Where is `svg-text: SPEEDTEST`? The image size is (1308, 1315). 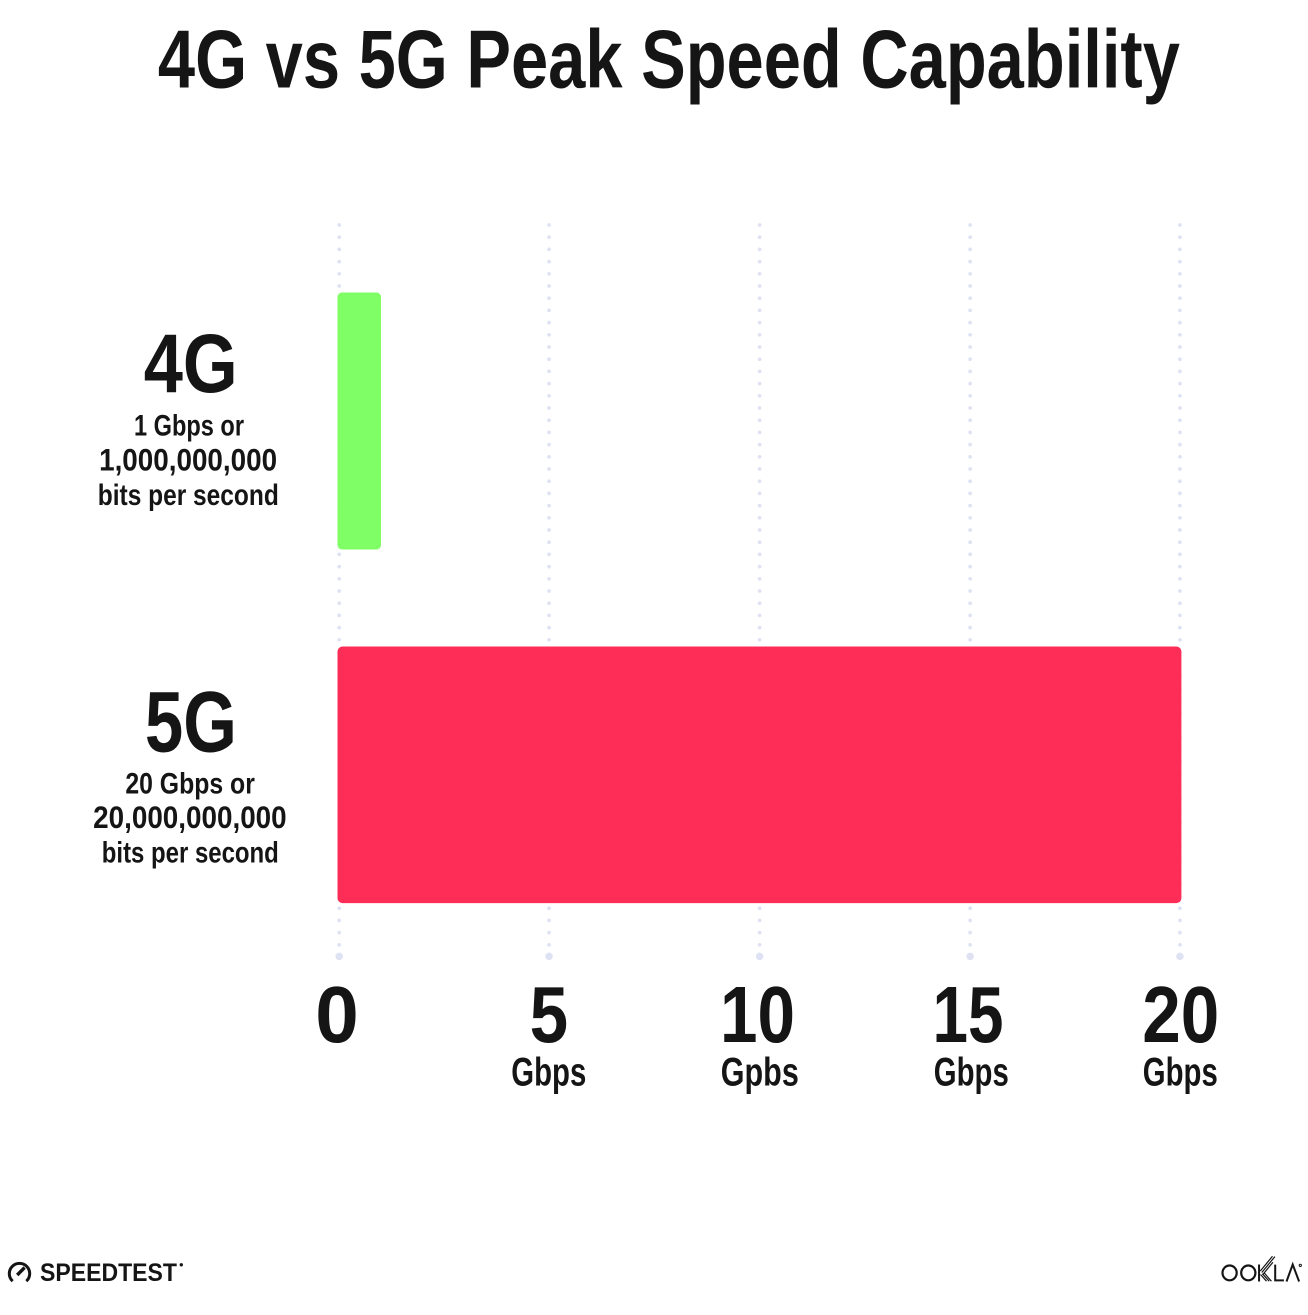
svg-text: SPEEDTEST is located at coordinates (108, 1273).